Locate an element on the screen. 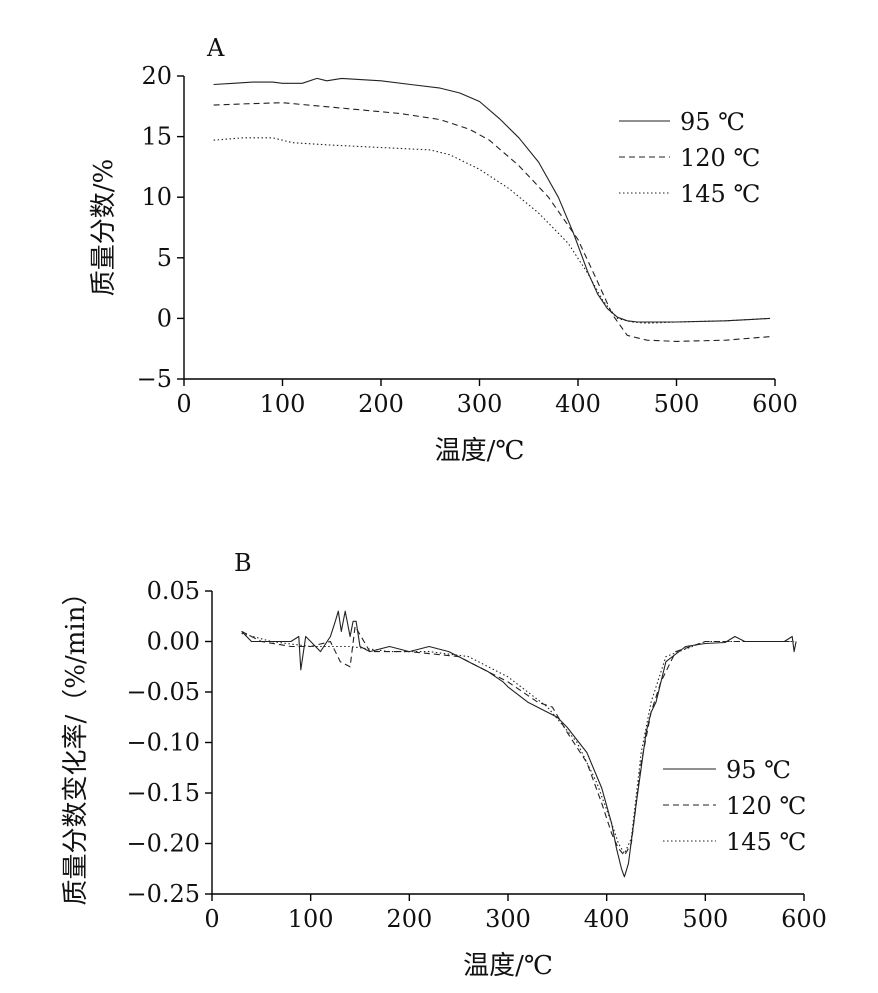 The width and height of the screenshot is (878, 993). y-tick-label: 15 is located at coordinates (156, 137).